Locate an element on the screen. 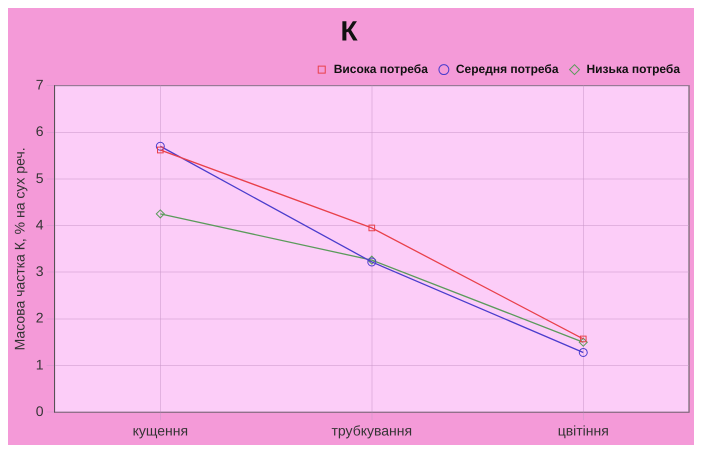  y-tick-label: 2 is located at coordinates (40, 318).